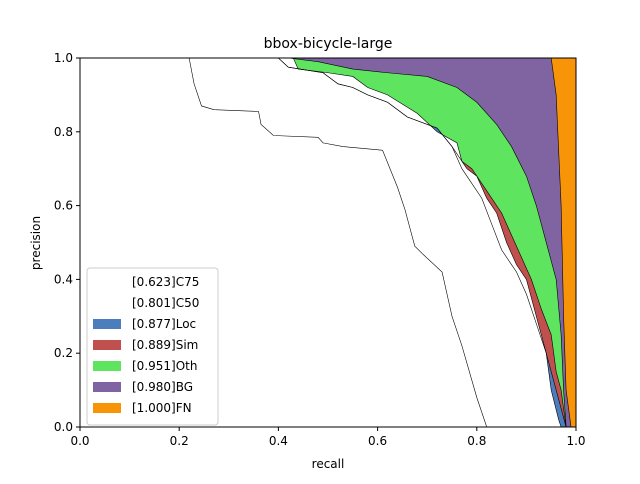 The width and height of the screenshot is (640, 484). I want to click on y-tick-label: 0.2, so click(63, 353).